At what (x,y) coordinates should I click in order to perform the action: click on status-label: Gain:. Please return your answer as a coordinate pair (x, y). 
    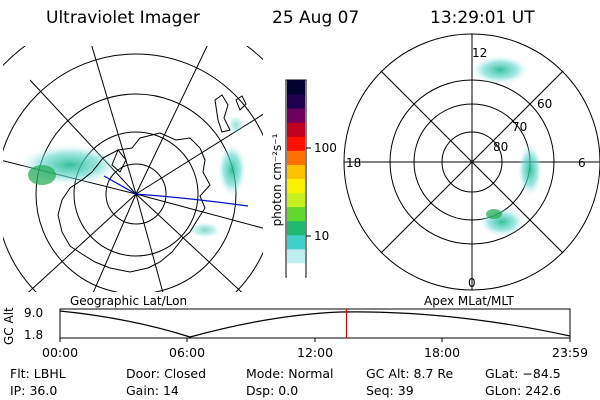
    Looking at the image, I should click on (142, 390).